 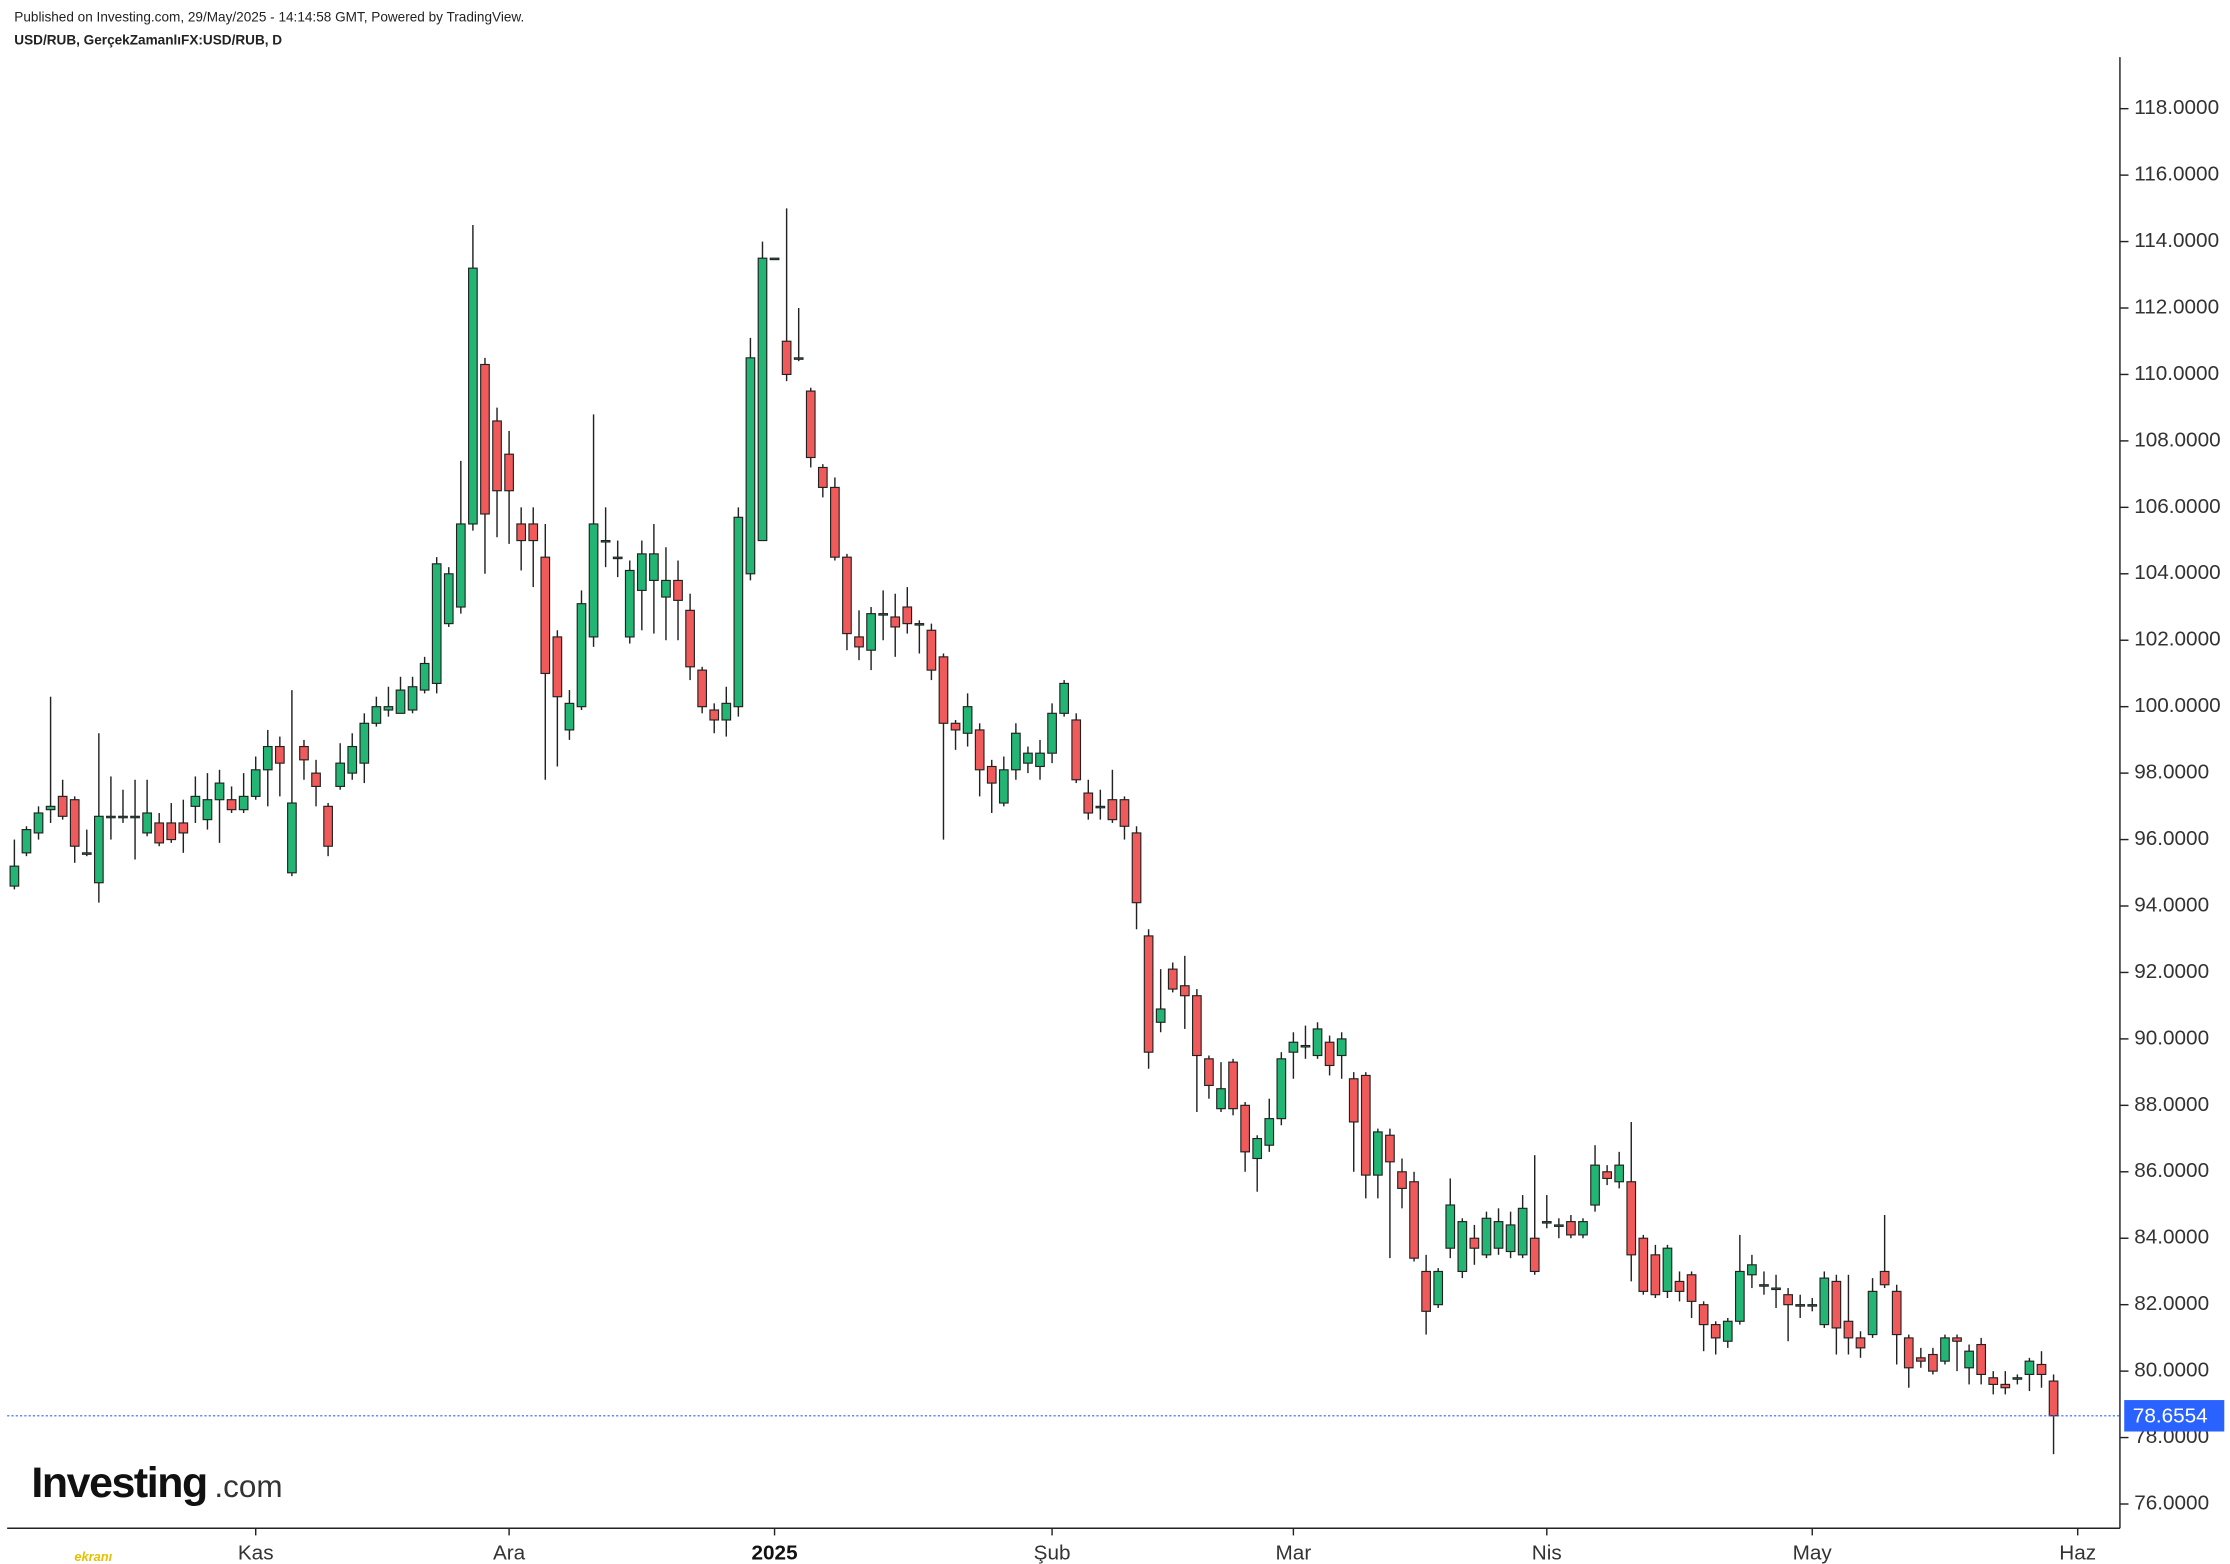 I want to click on y-tick-label: 98.0000, so click(x=2171, y=772).